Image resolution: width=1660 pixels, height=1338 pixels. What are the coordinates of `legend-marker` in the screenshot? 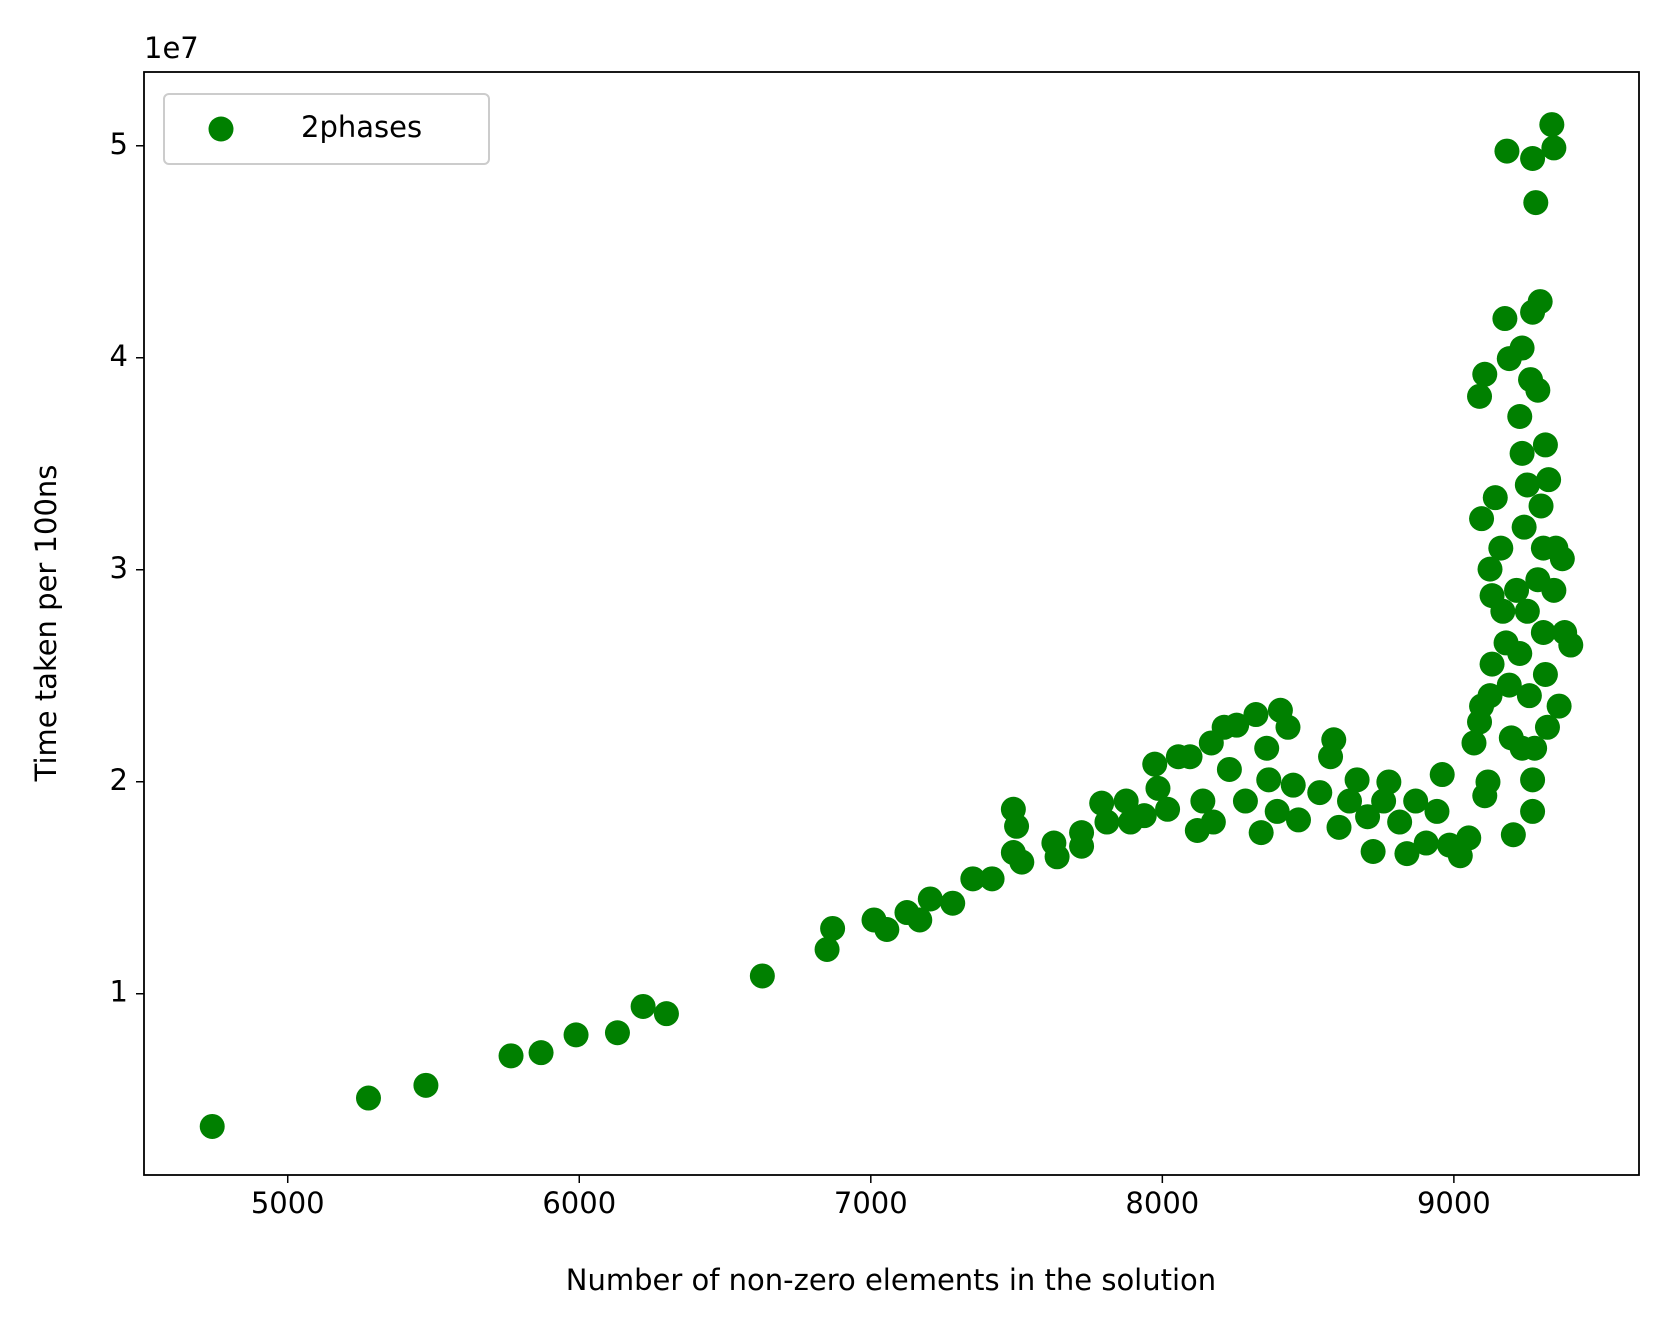 It's located at (221, 129).